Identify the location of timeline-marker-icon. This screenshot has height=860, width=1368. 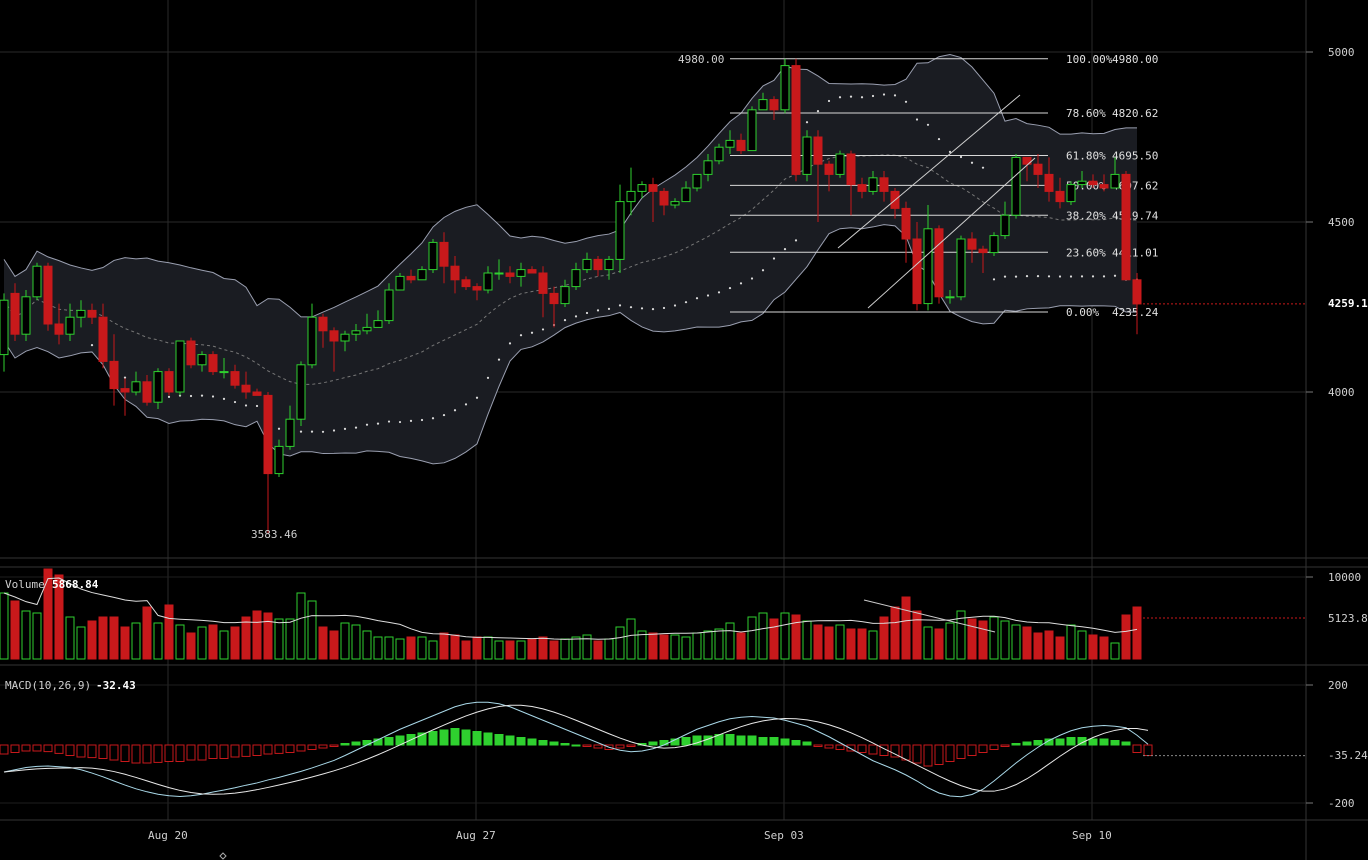
(223, 856).